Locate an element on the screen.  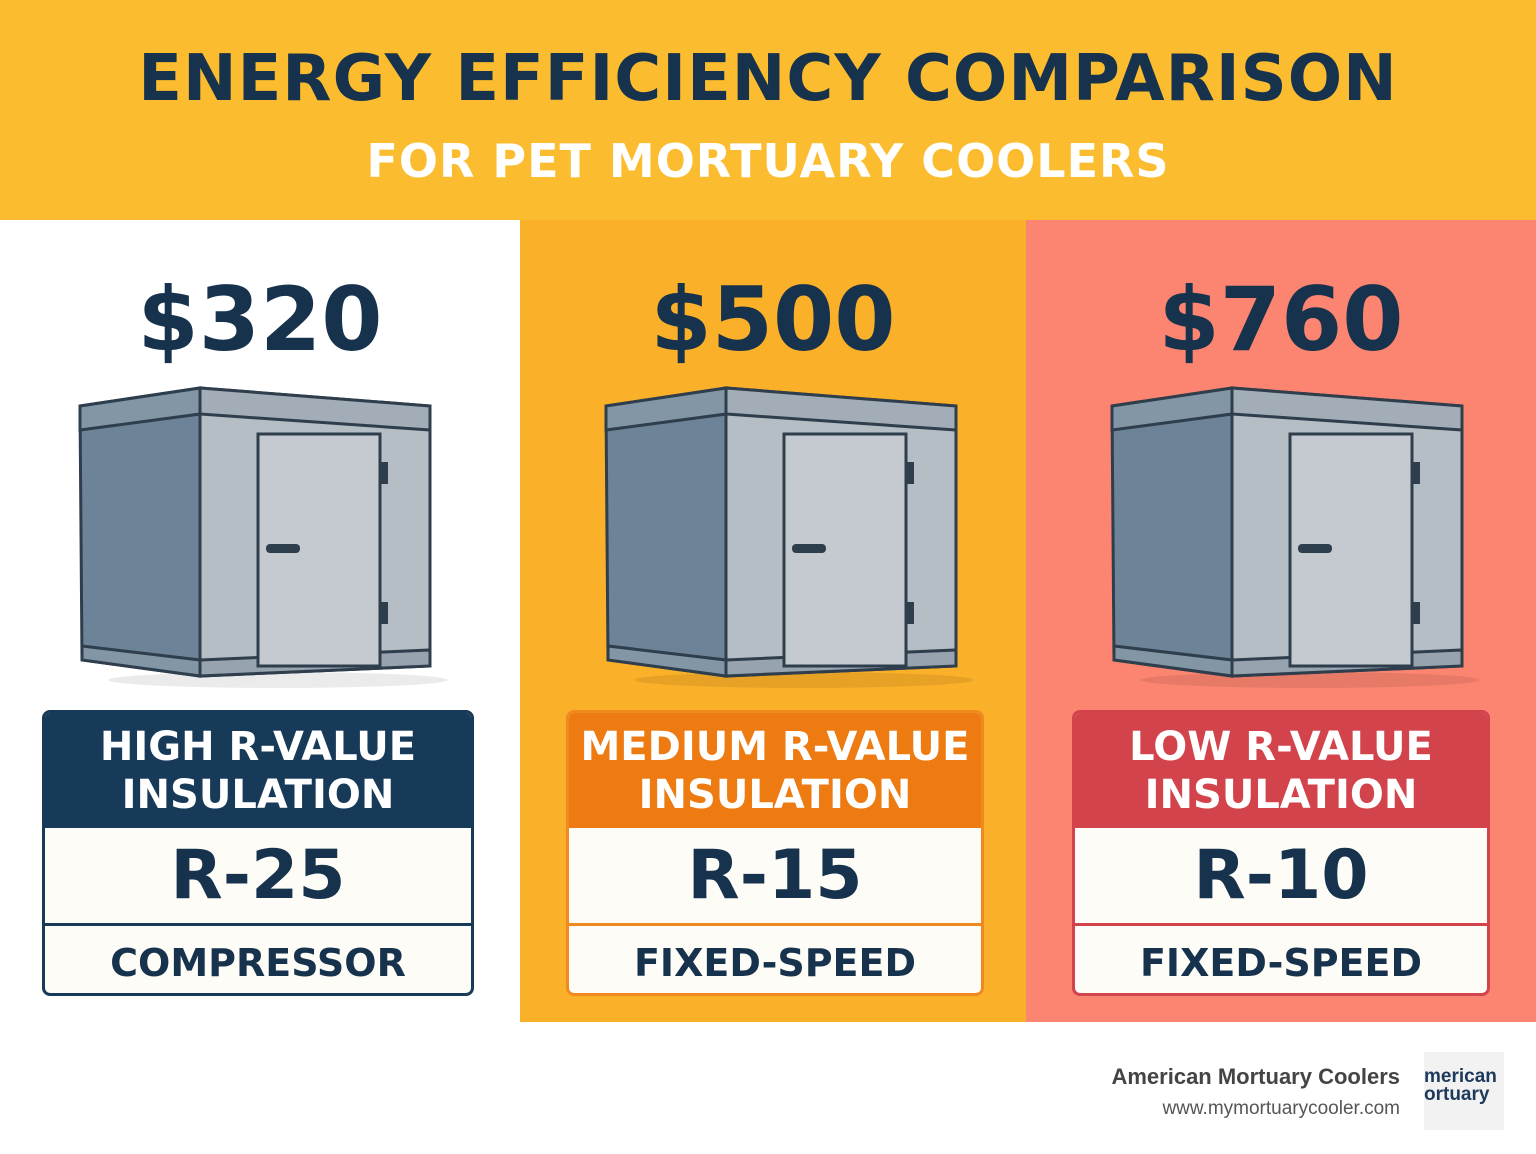
insulation-line: HIGH R-VALUE is located at coordinates (258, 746).